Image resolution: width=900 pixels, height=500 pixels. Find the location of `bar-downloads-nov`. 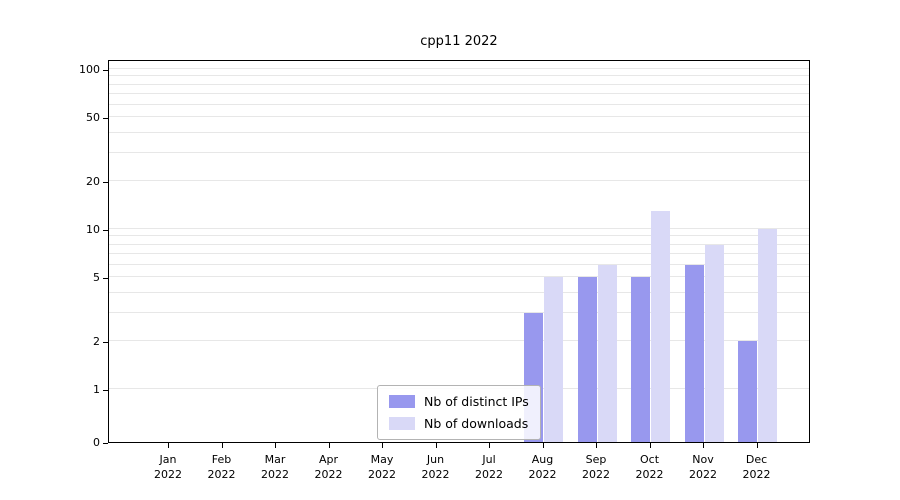

bar-downloads-nov is located at coordinates (714, 343).